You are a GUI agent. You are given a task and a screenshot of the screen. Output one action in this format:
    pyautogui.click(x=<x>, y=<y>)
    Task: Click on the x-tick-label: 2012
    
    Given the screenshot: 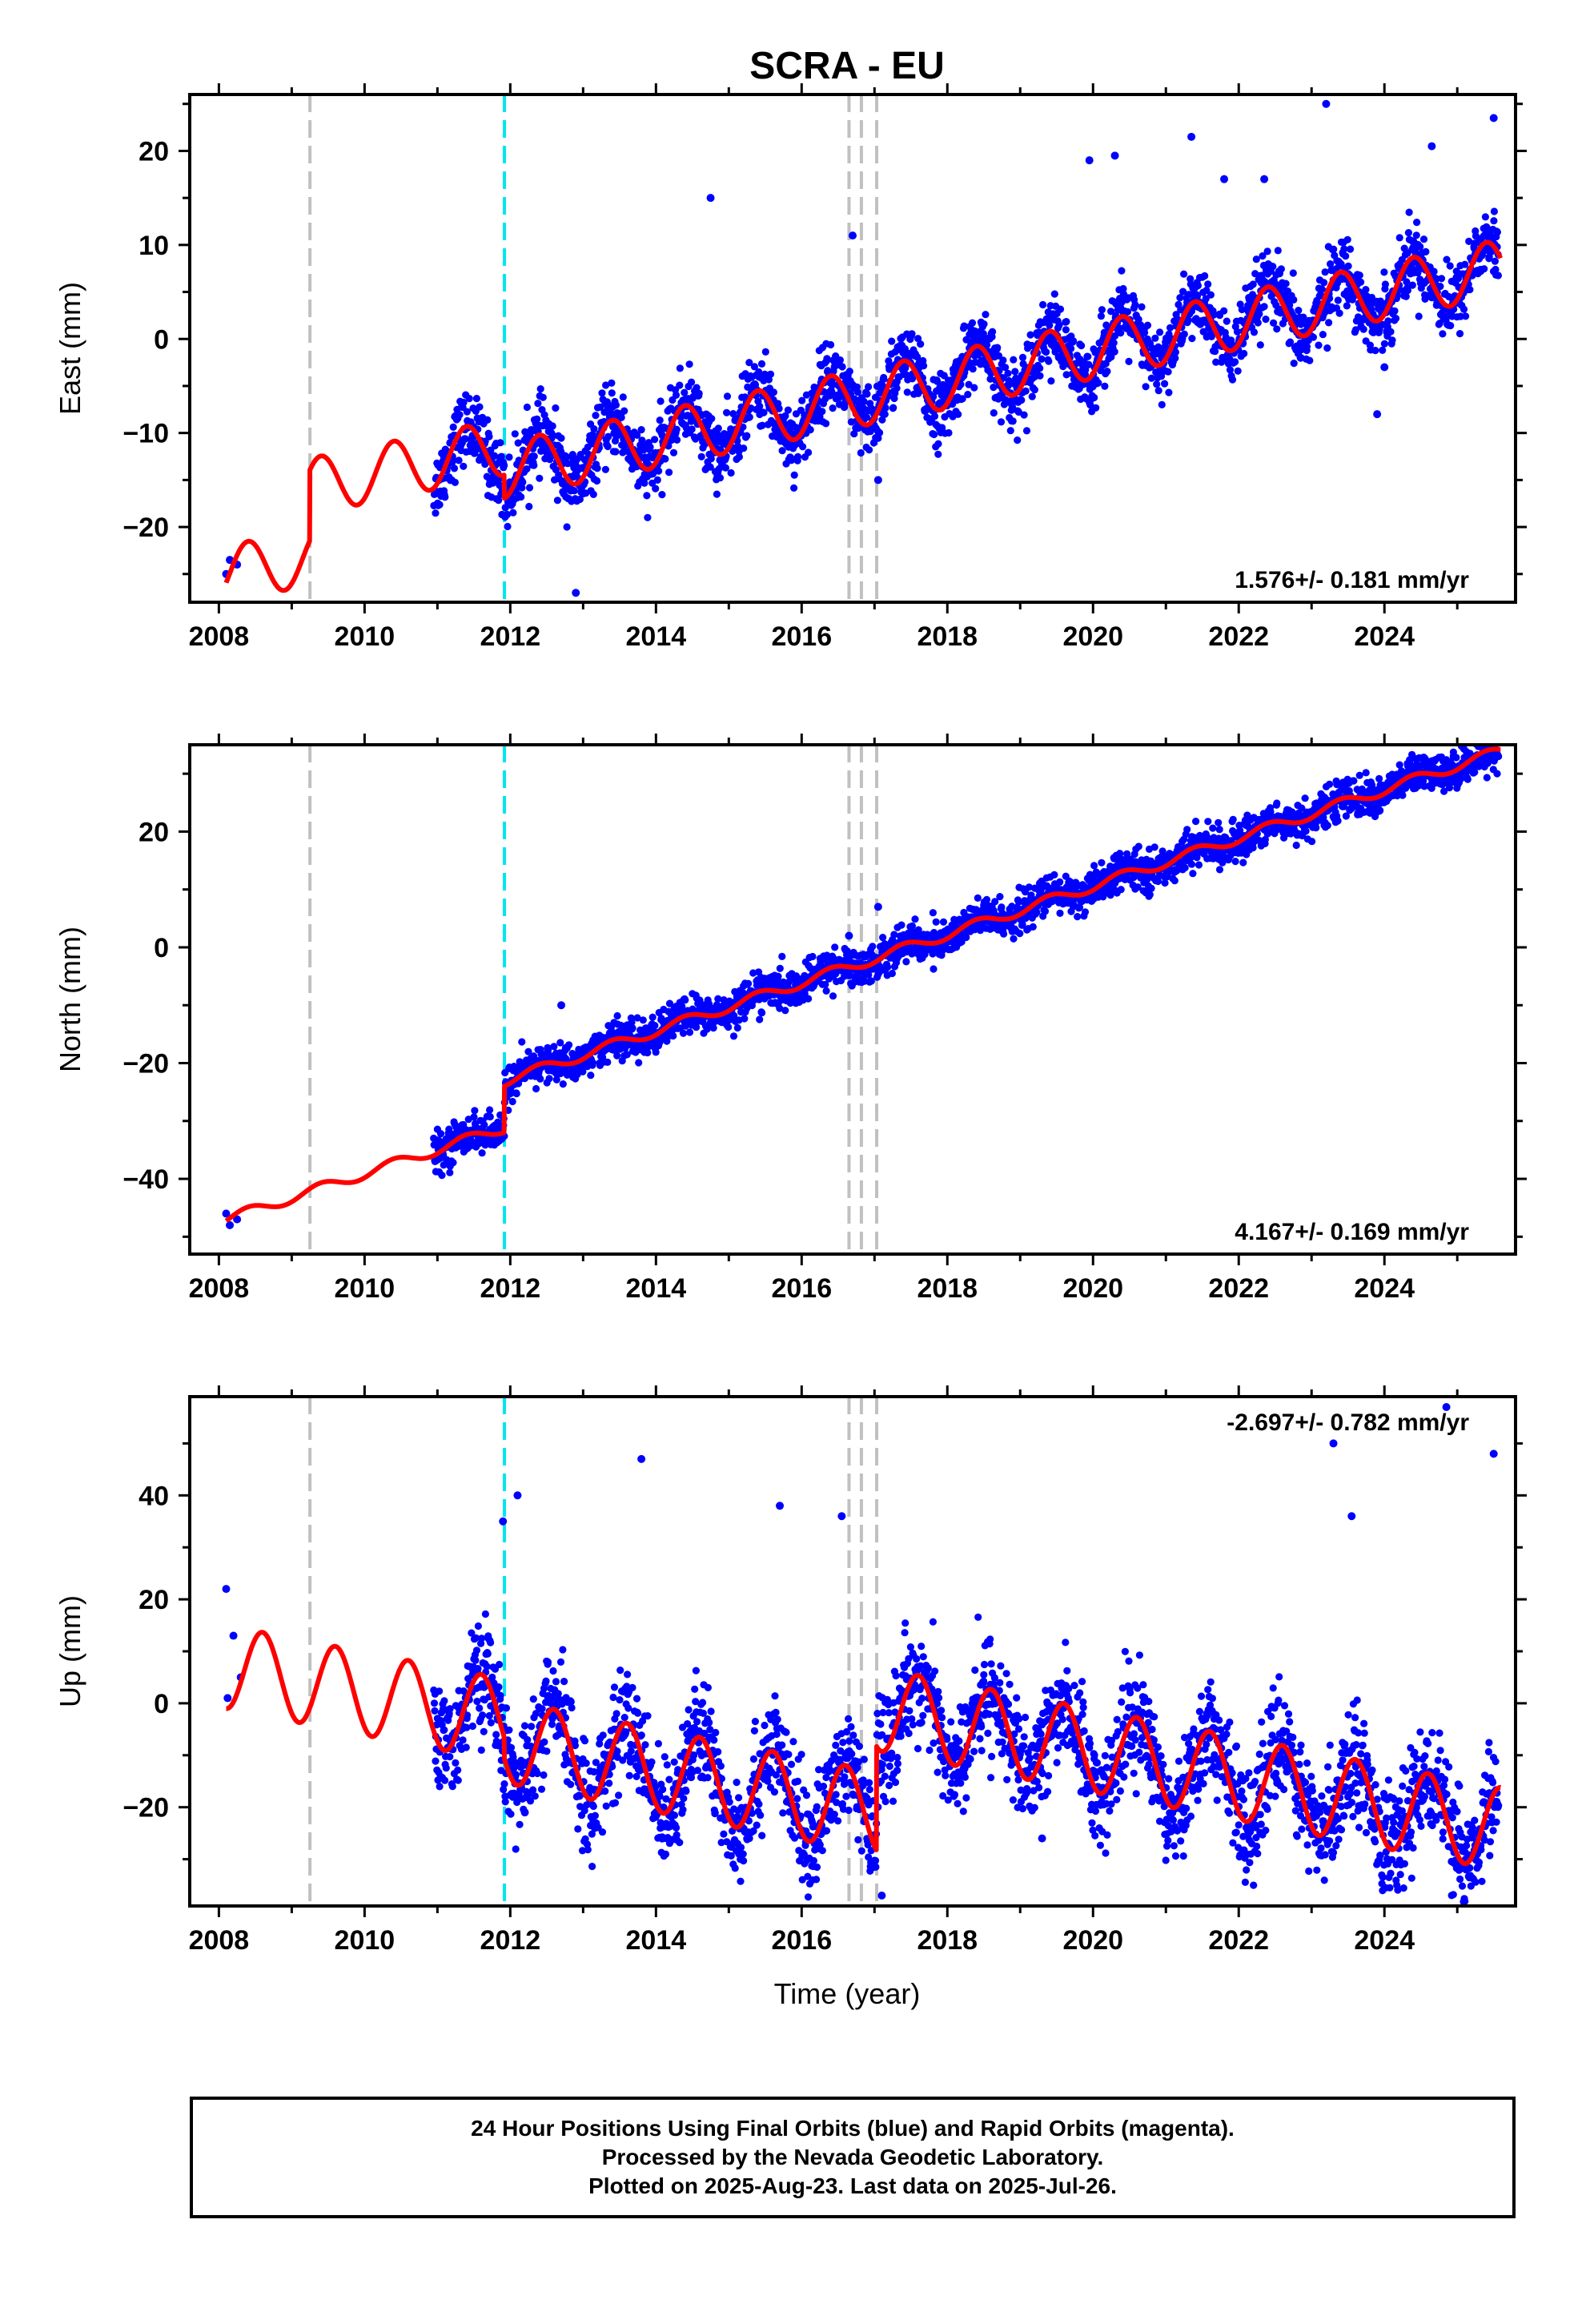 What is the action you would take?
    pyautogui.click(x=511, y=636)
    